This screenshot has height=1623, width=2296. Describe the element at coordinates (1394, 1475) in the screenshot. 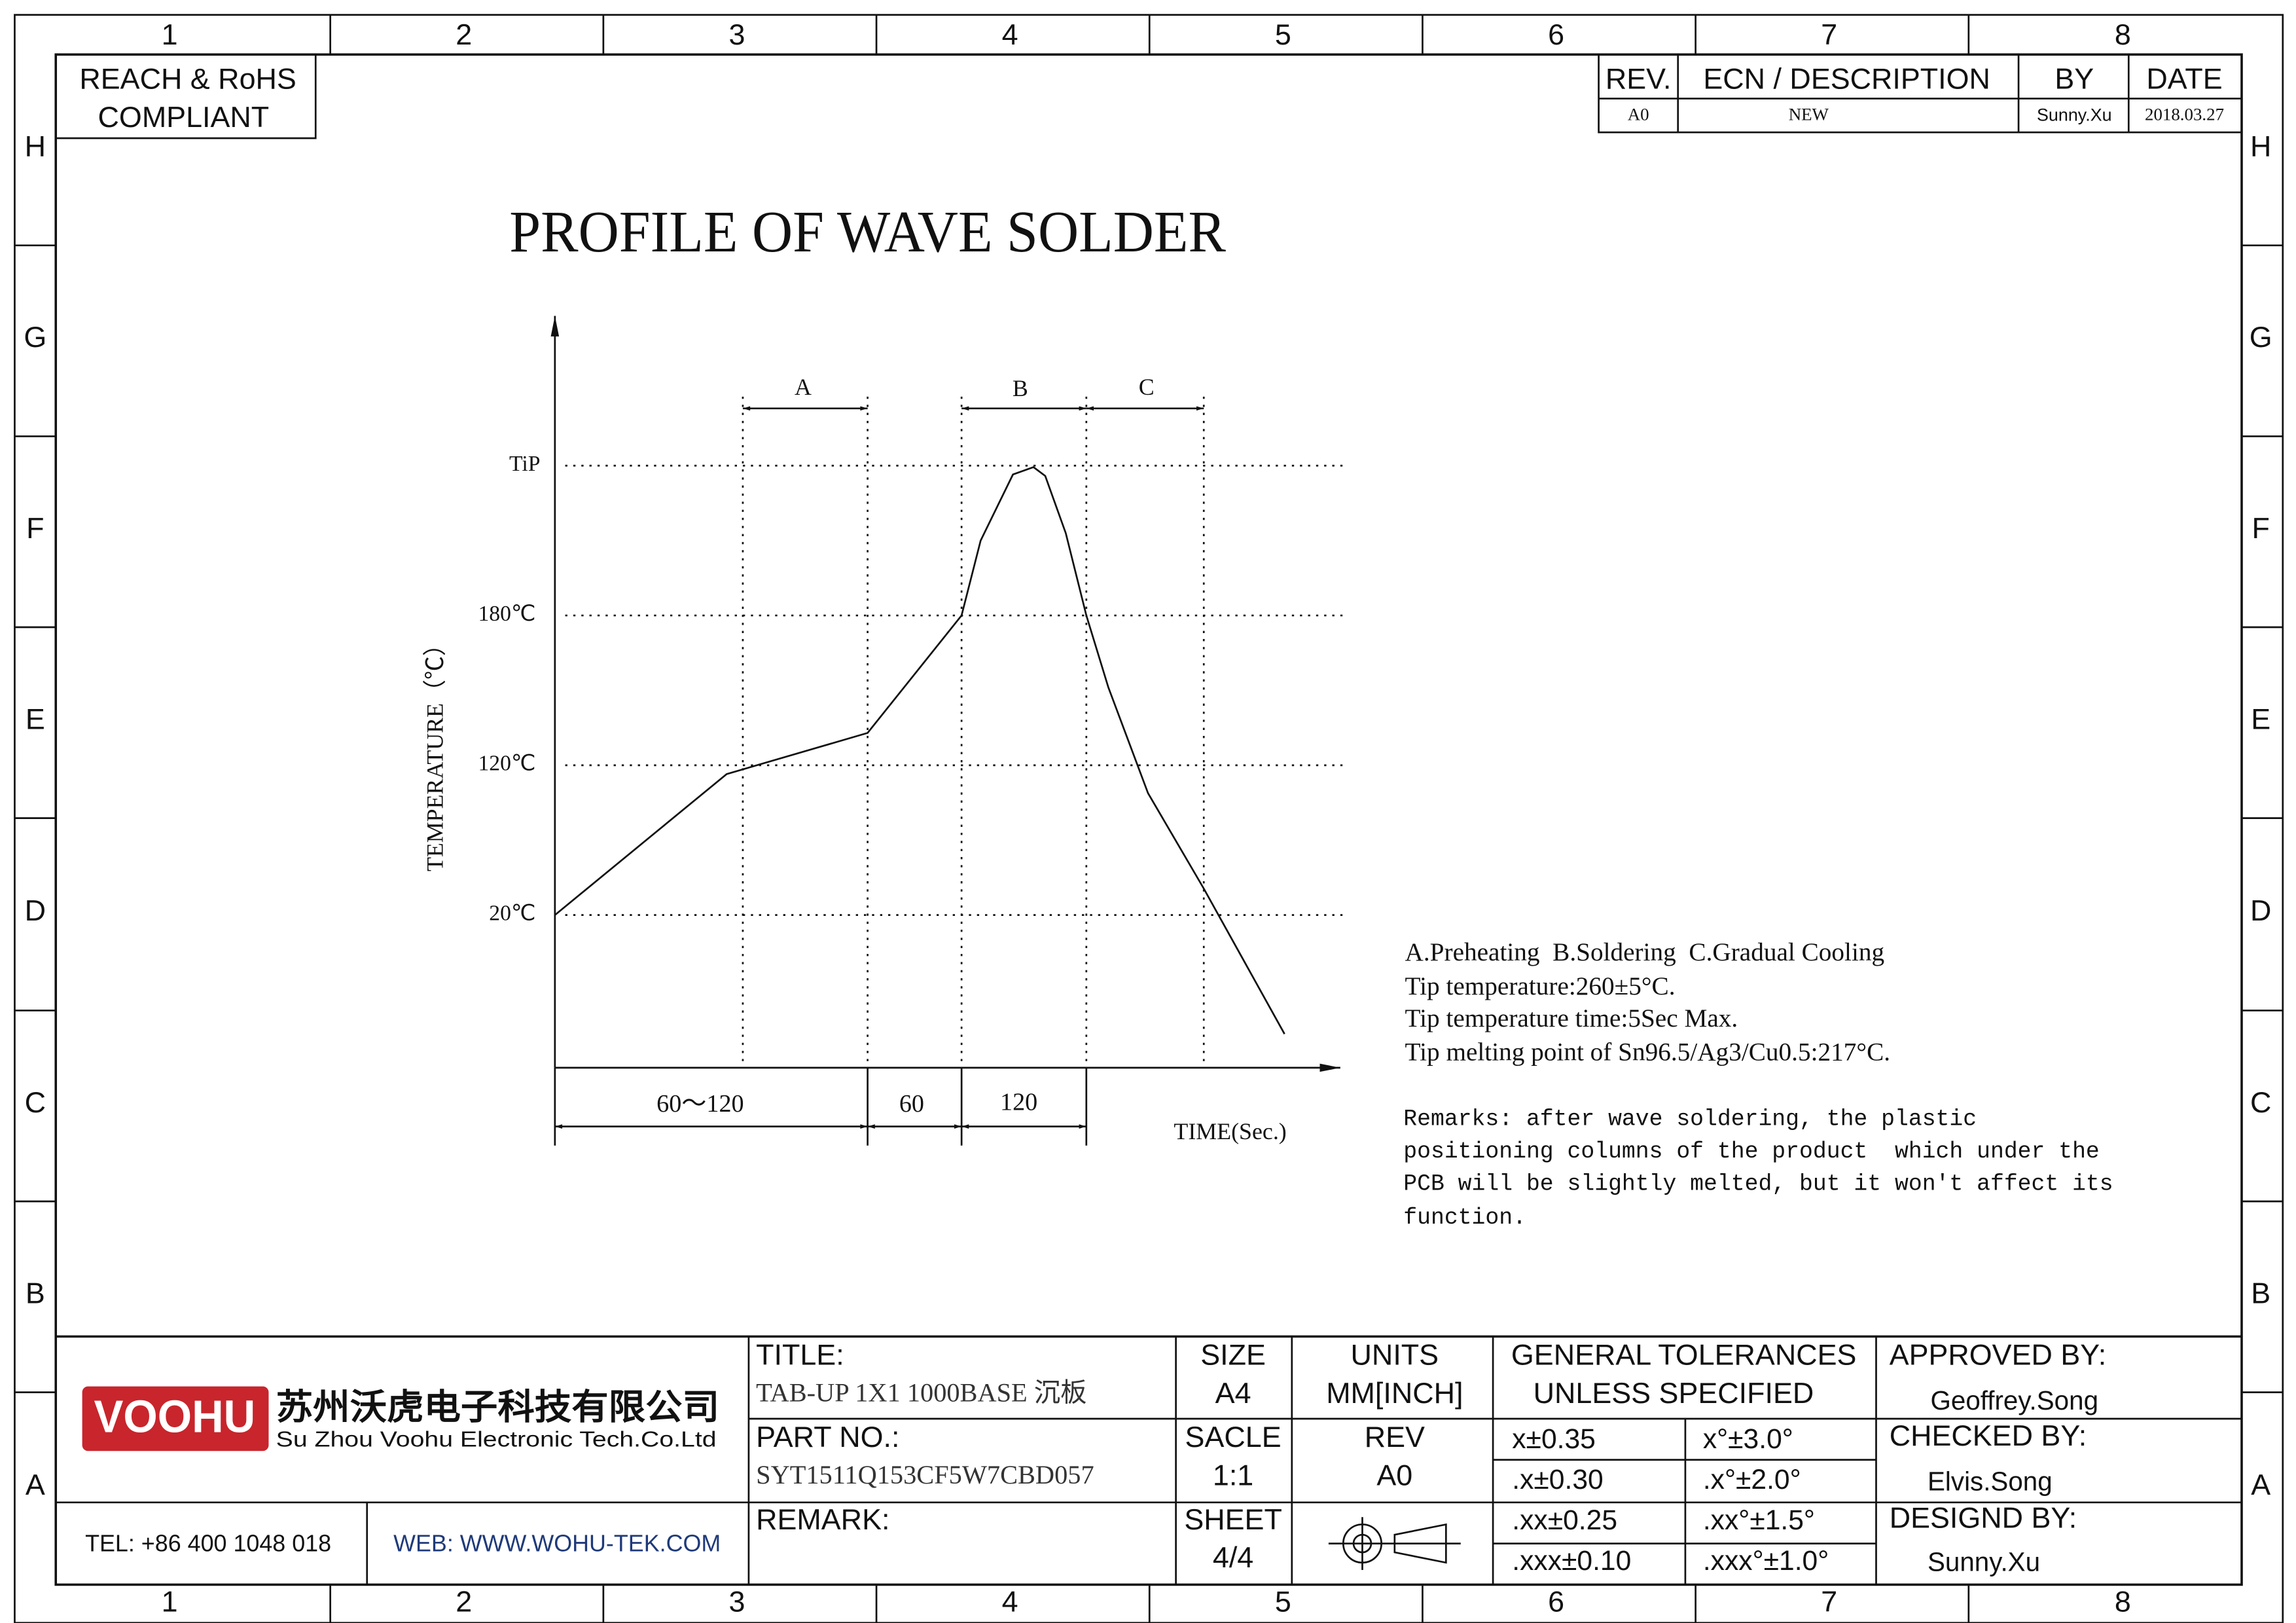

I see `field-value: A0` at that location.